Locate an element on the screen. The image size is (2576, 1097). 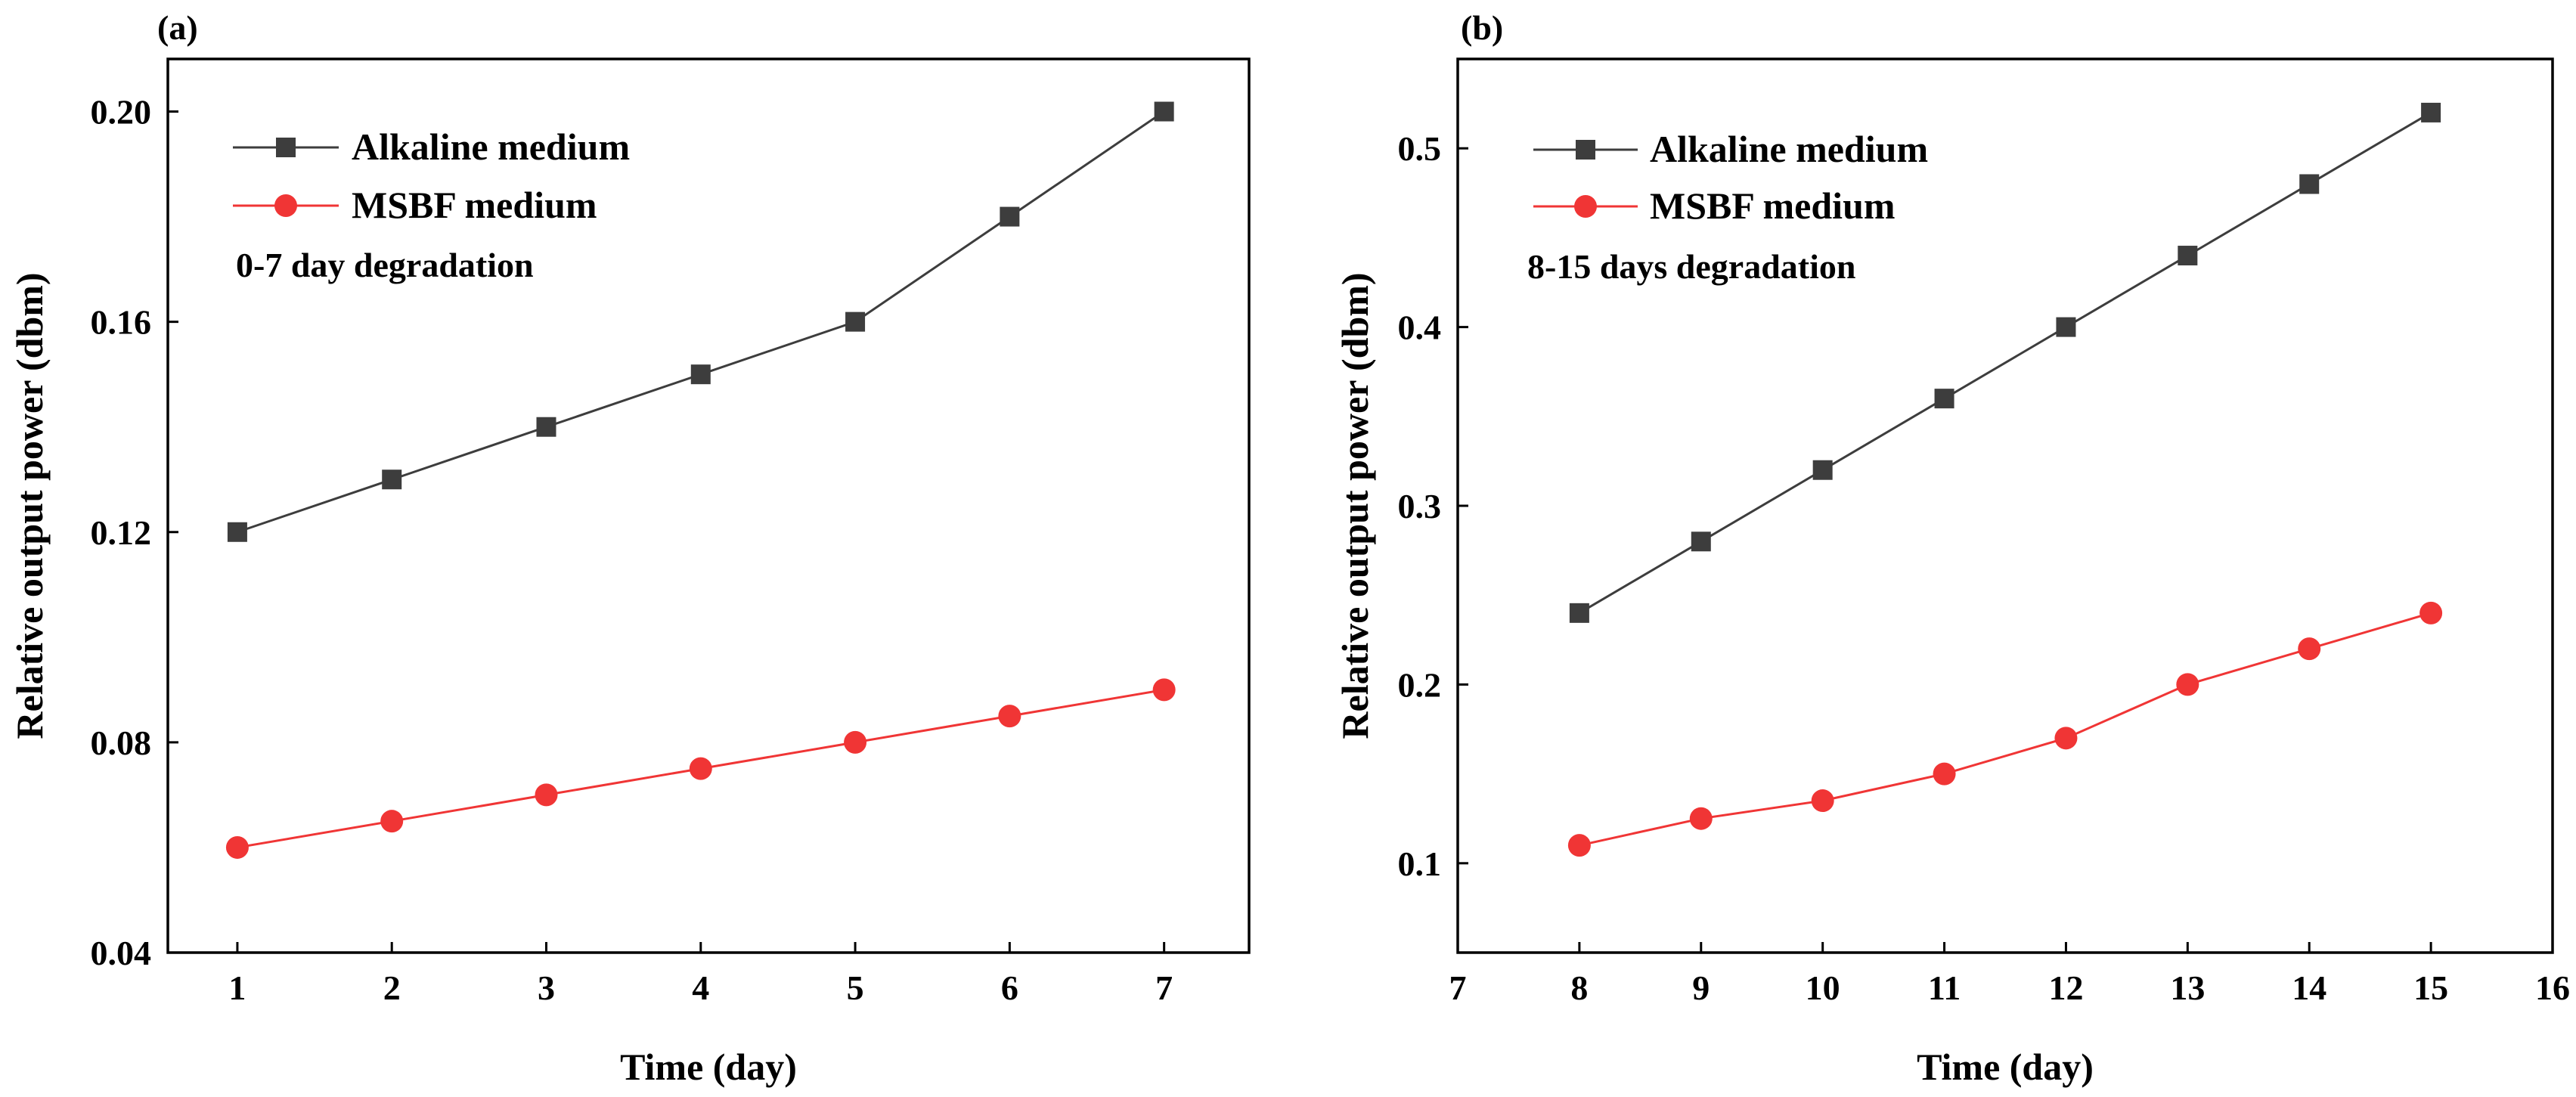
y-tick-label-a: 0.04 is located at coordinates (121, 953).